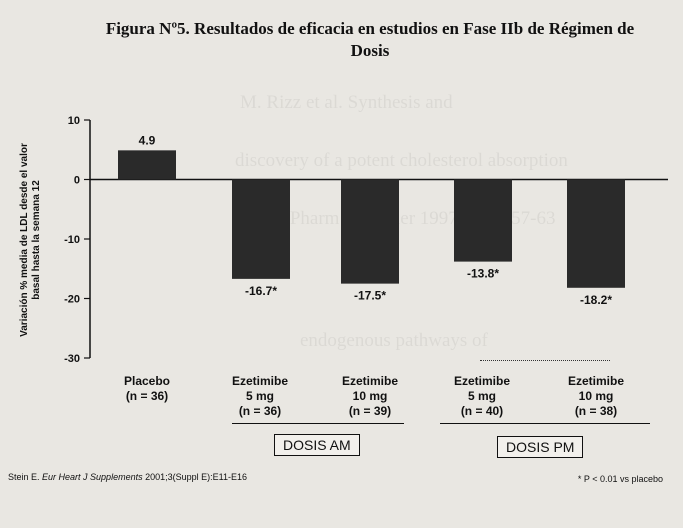 The image size is (683, 528). I want to click on category-label-line3: (n = 40), so click(482, 411).